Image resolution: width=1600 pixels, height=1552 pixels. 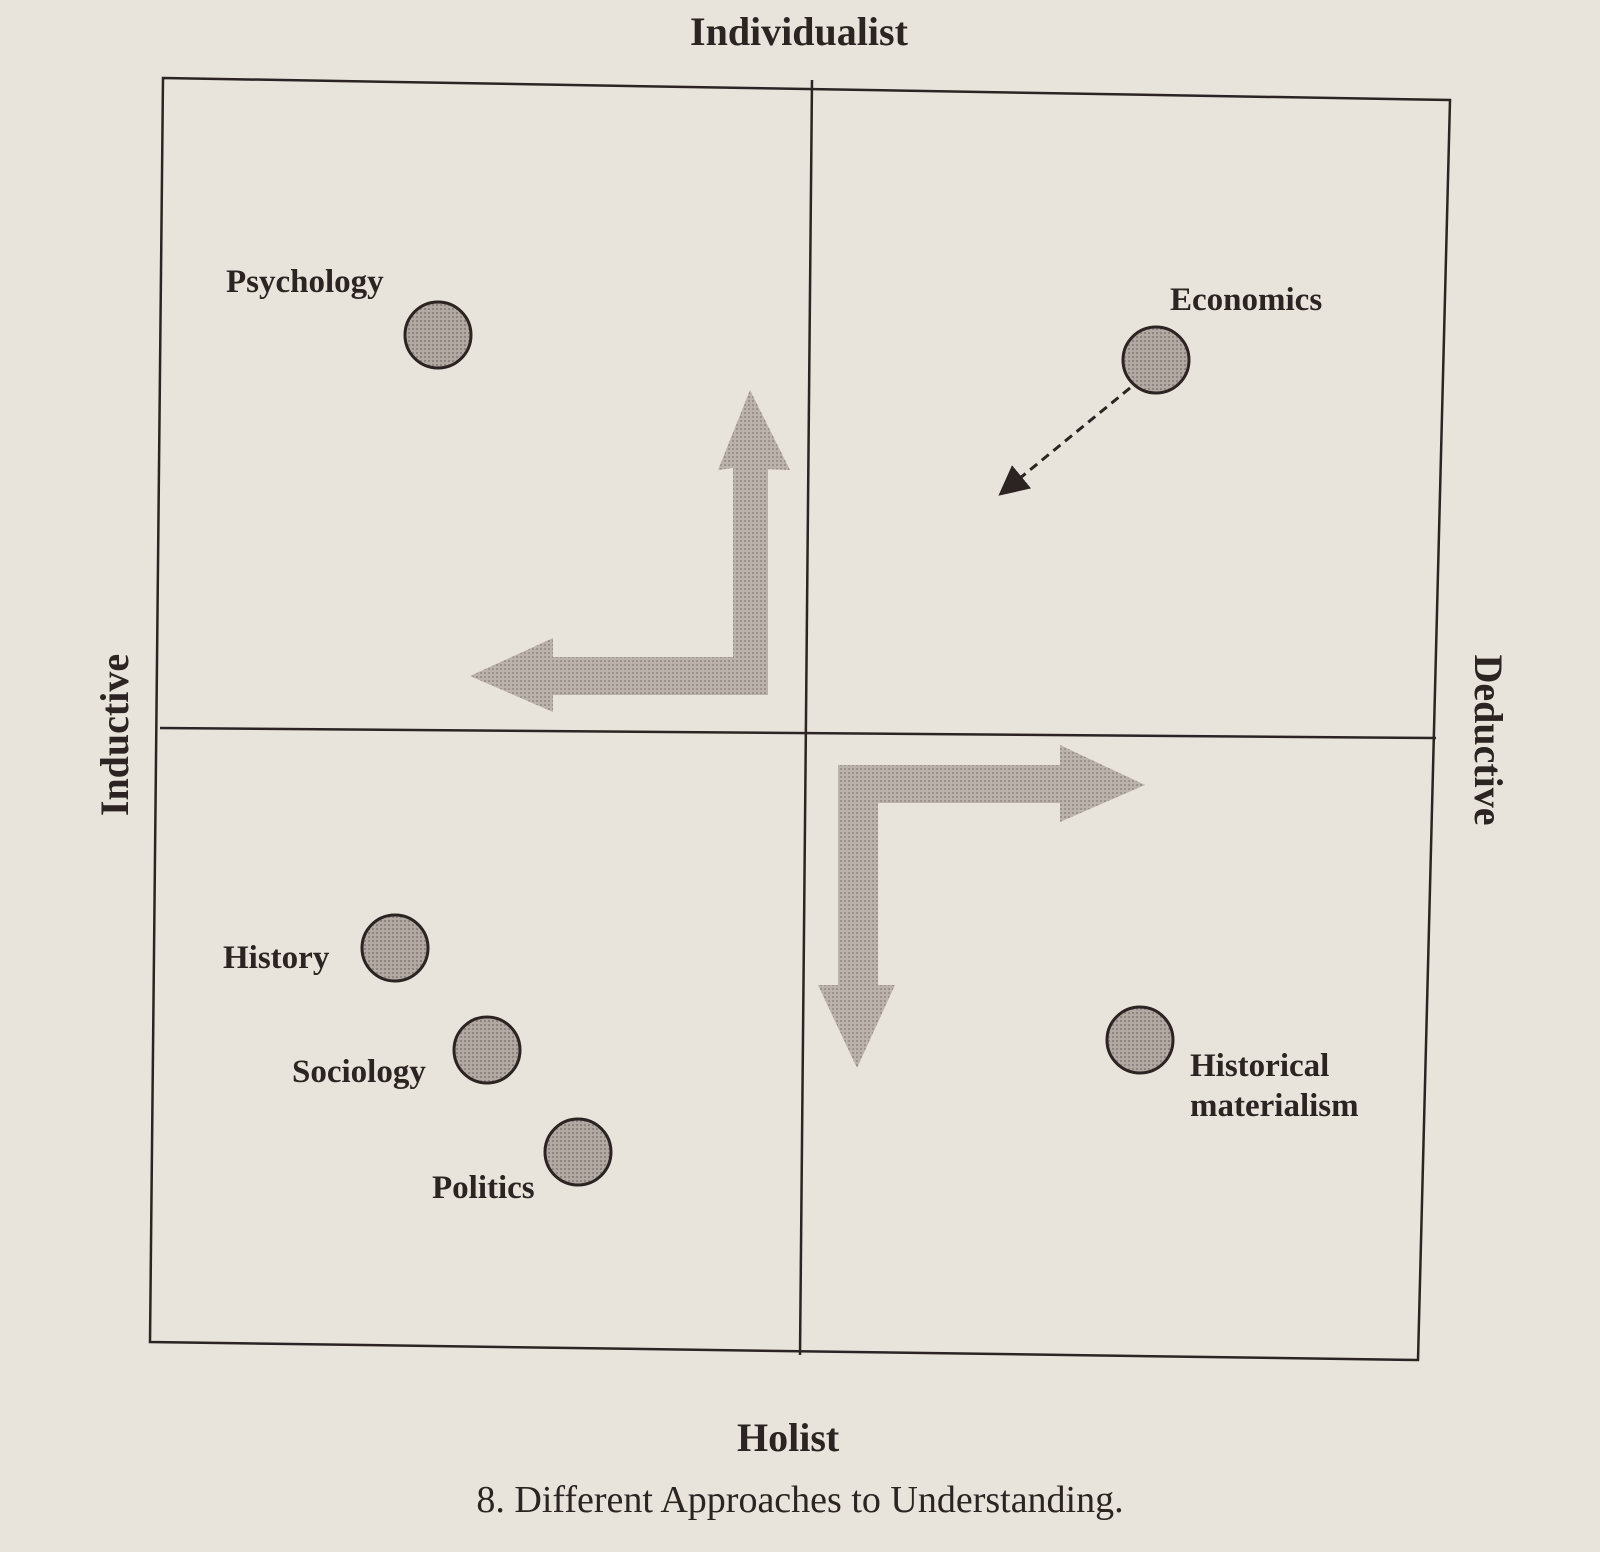 I want to click on node-label: Psychology, so click(x=305, y=282).